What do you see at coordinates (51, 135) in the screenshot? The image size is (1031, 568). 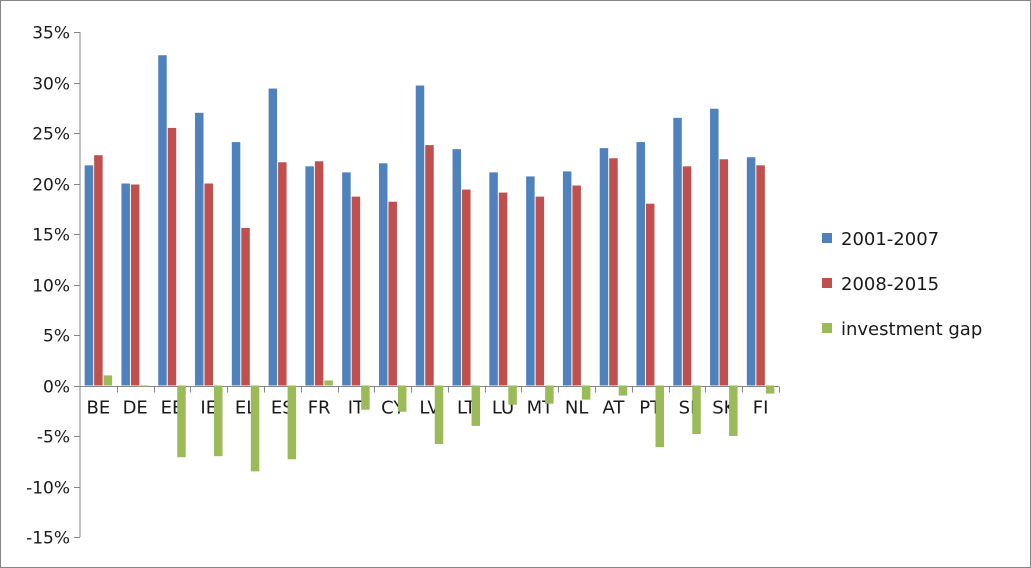 I see `y-tick-label: 25%` at bounding box center [51, 135].